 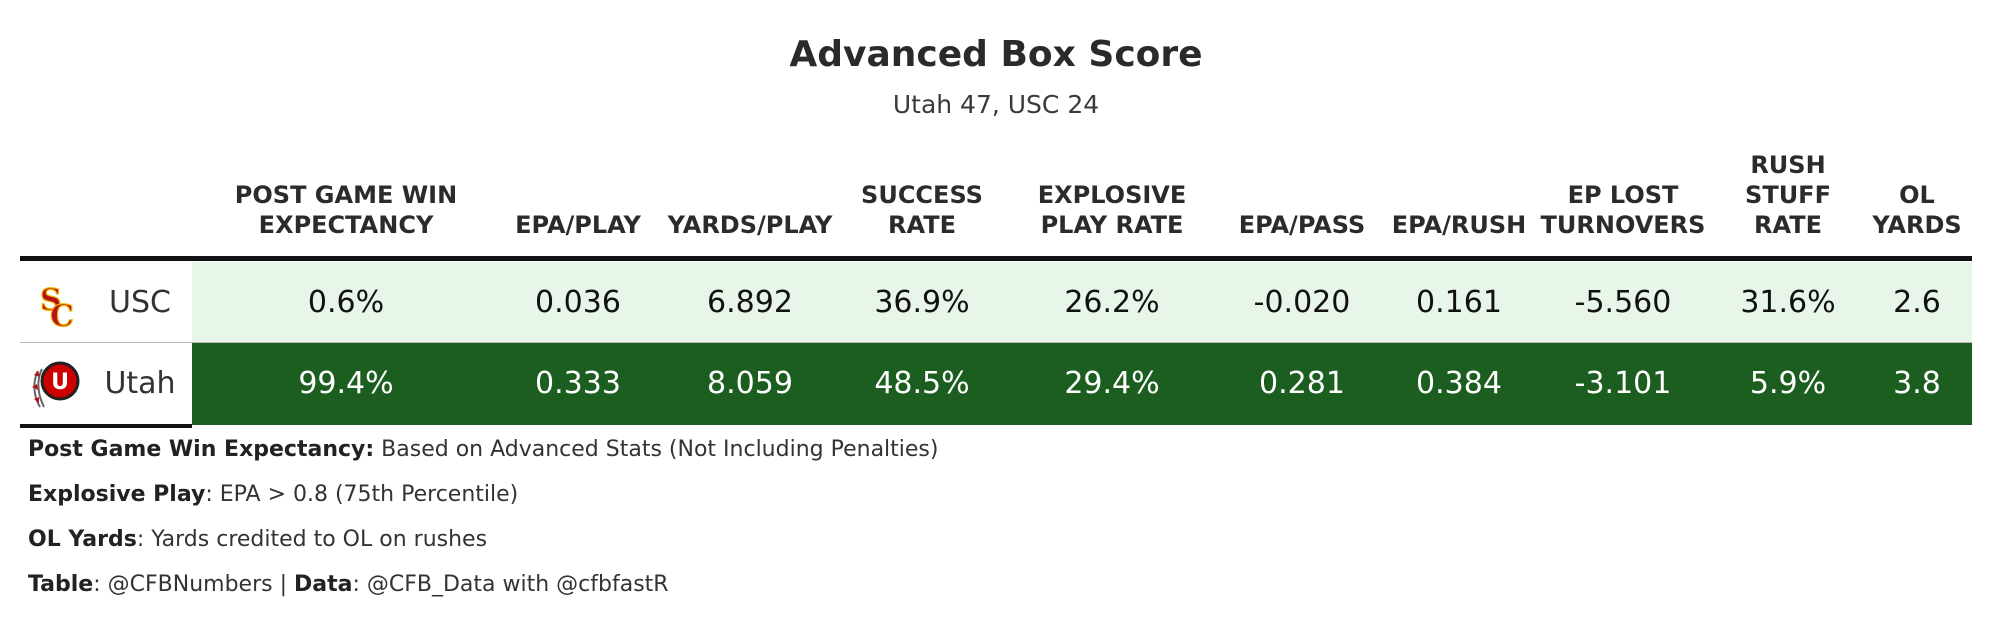 What do you see at coordinates (1788, 302) in the screenshot?
I see `cell-stuff: 31.6%` at bounding box center [1788, 302].